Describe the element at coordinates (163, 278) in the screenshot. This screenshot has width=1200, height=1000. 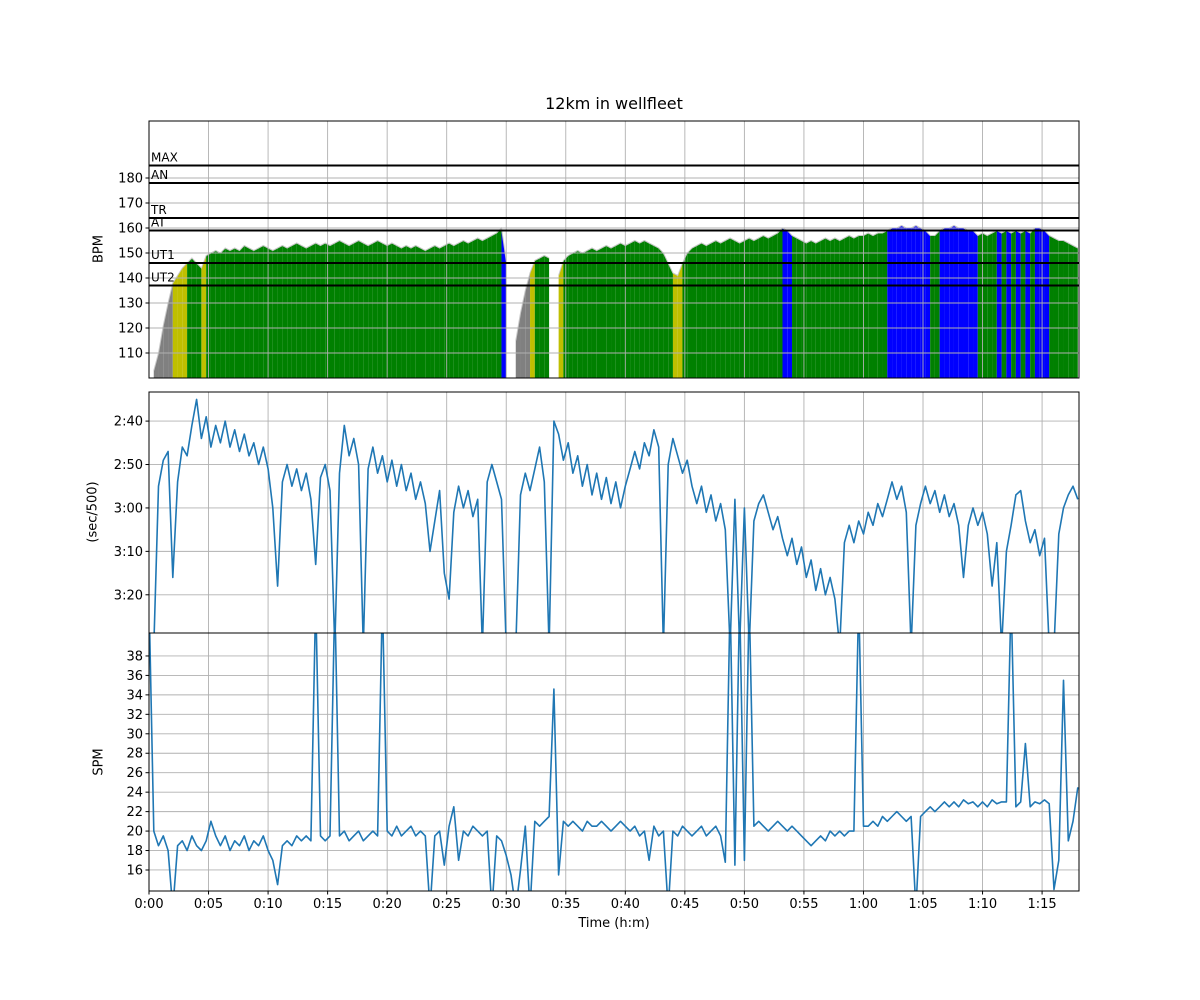
I see `svg-text: UT2` at that location.